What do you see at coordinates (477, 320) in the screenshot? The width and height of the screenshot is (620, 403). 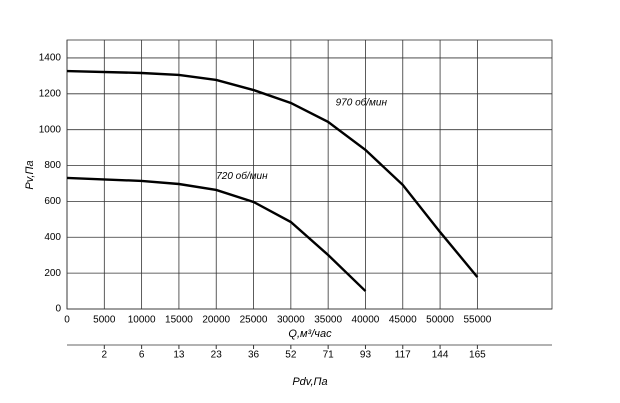 I see `x-tick-label: 55000` at bounding box center [477, 320].